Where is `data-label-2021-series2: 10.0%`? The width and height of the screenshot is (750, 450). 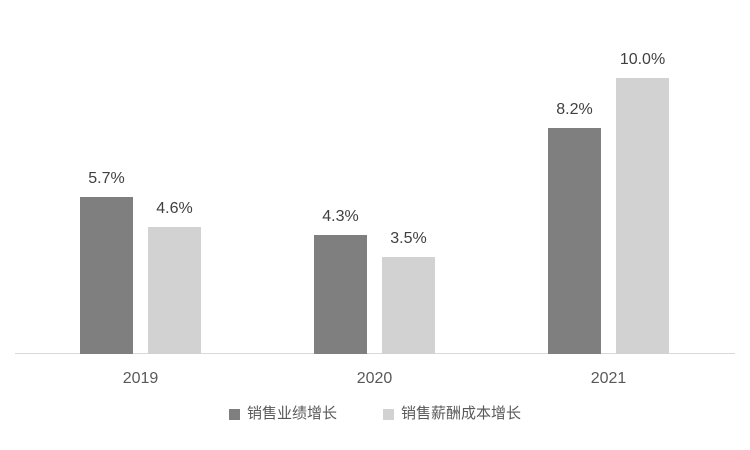
data-label-2021-series2: 10.0% is located at coordinates (642, 59).